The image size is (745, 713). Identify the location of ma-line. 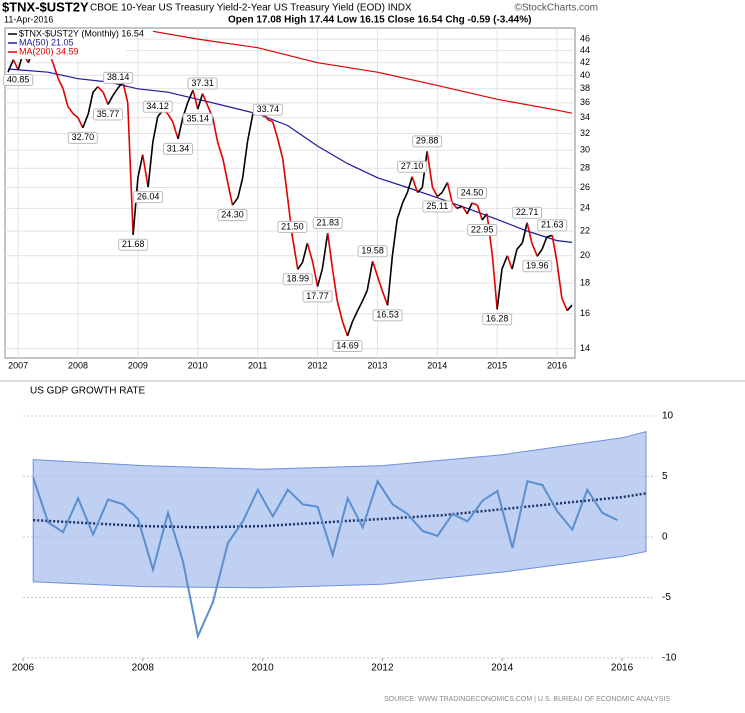
(362, 72).